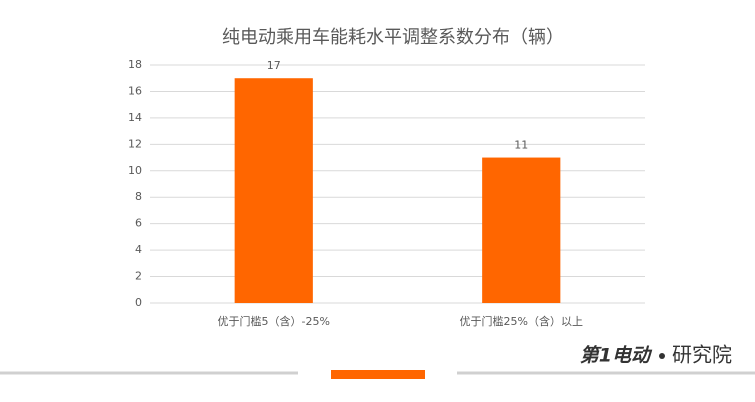 The height and width of the screenshot is (402, 755). Describe the element at coordinates (521, 321) in the screenshot. I see `x-tick-label: 优于门槛25%（含）以上` at that location.